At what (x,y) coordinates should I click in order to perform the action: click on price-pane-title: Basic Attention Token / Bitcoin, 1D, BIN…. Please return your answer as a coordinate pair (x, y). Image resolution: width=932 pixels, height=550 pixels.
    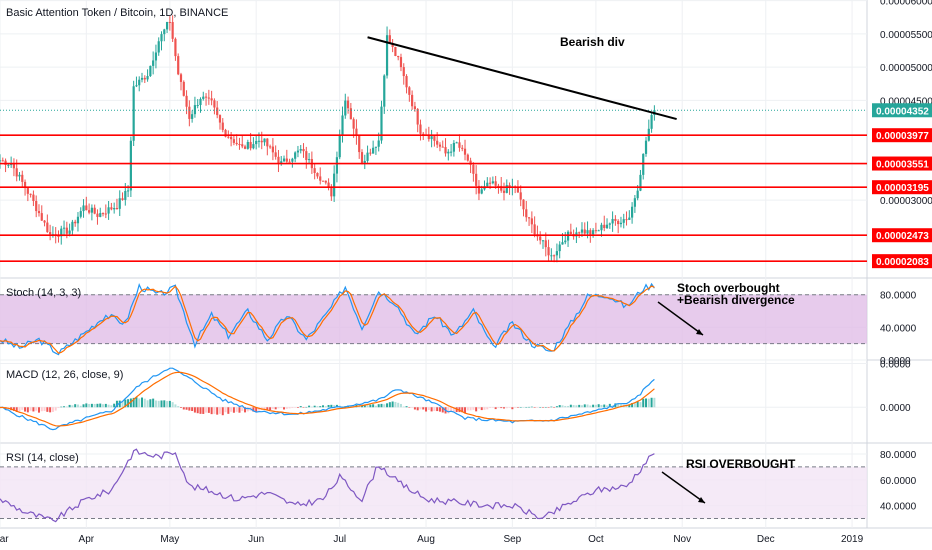
    Looking at the image, I should click on (117, 13).